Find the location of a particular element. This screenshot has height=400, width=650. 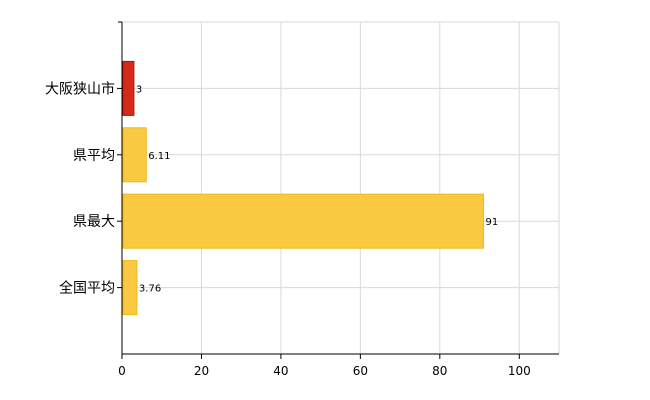

x-tick-label-20: 20 is located at coordinates (201, 371).